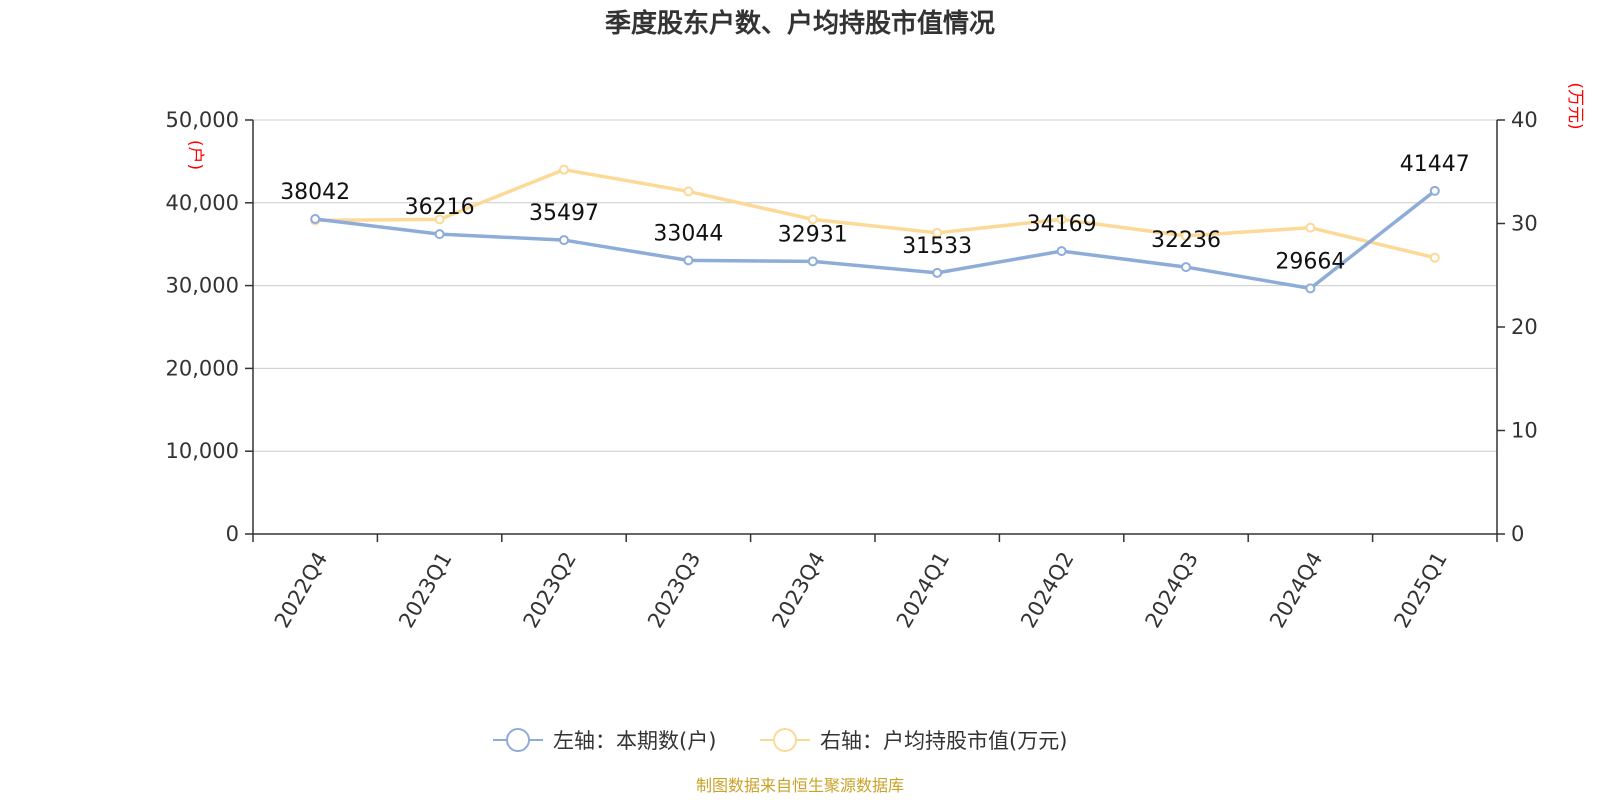 This screenshot has height=800, width=1600. What do you see at coordinates (550, 590) in the screenshot?
I see `x-axis-tick-label: 2023Q2` at bounding box center [550, 590].